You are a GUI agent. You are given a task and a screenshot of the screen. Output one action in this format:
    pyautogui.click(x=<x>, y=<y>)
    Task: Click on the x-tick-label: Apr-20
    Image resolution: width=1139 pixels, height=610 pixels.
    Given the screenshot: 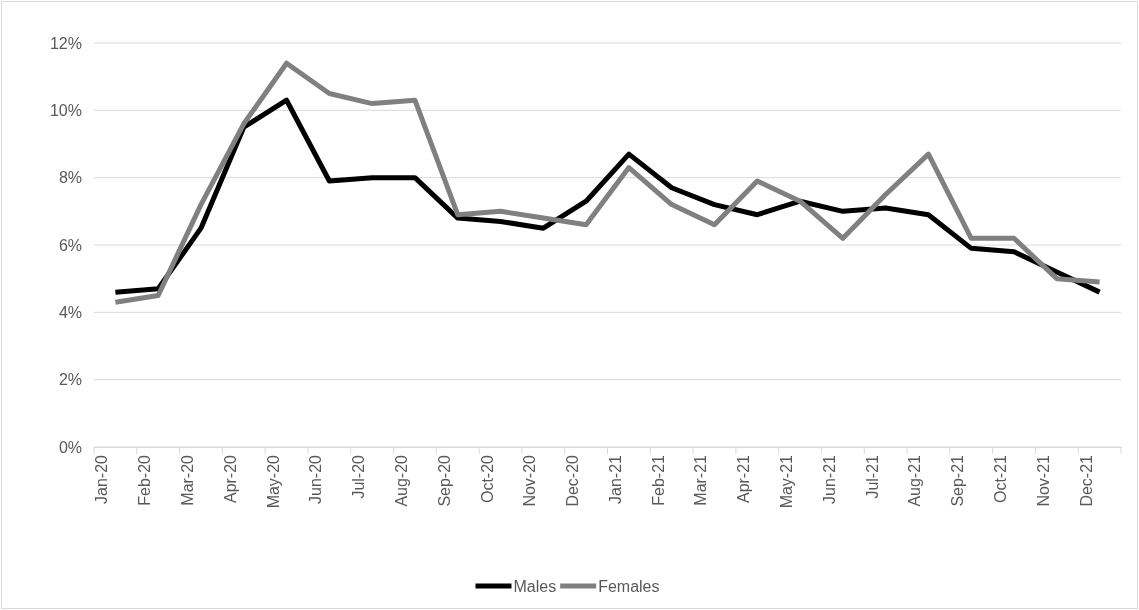 What is the action you would take?
    pyautogui.click(x=230, y=479)
    